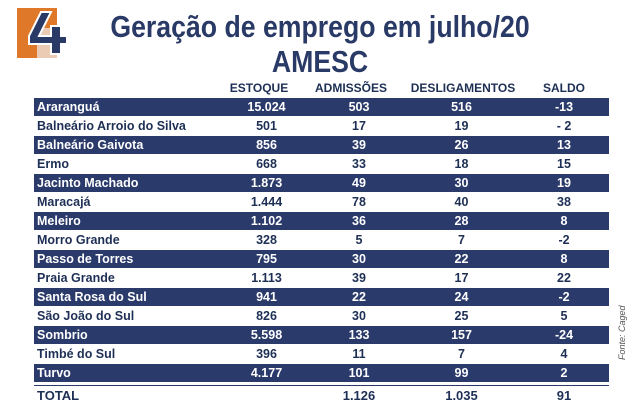  Describe the element at coordinates (42, 33) in the screenshot. I see `brand-logo` at that location.